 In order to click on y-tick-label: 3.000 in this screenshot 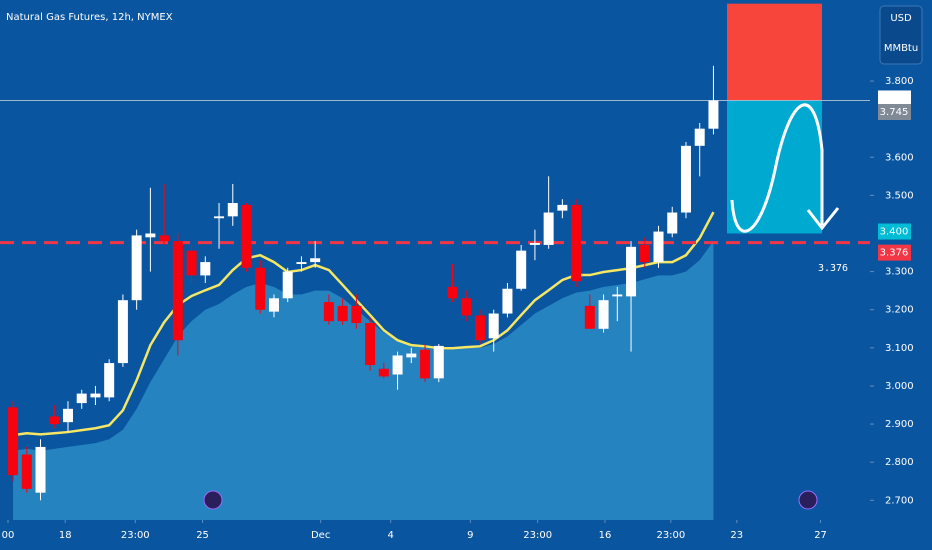, I will do `click(899, 386)`.